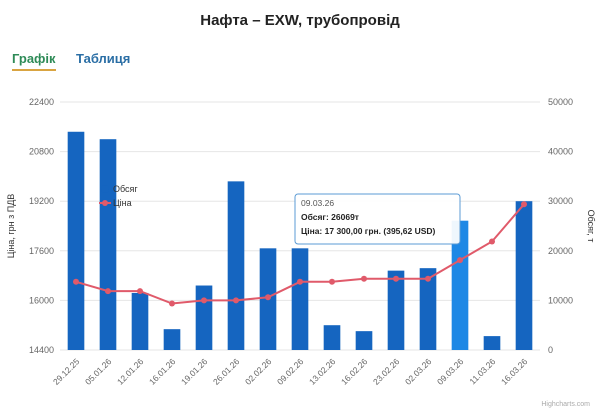 This screenshot has width=600, height=411. What do you see at coordinates (103, 58) in the screenshot?
I see `tab-table: Таблиця` at bounding box center [103, 58].